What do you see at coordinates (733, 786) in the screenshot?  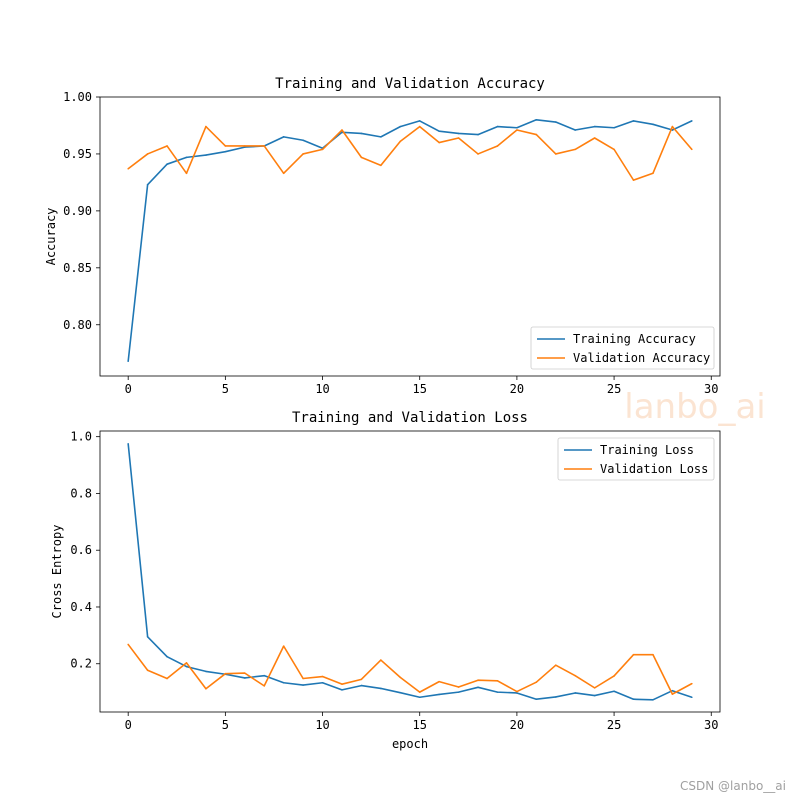 I see `watermark-footer: CSDN @lanbo__ai` at bounding box center [733, 786].